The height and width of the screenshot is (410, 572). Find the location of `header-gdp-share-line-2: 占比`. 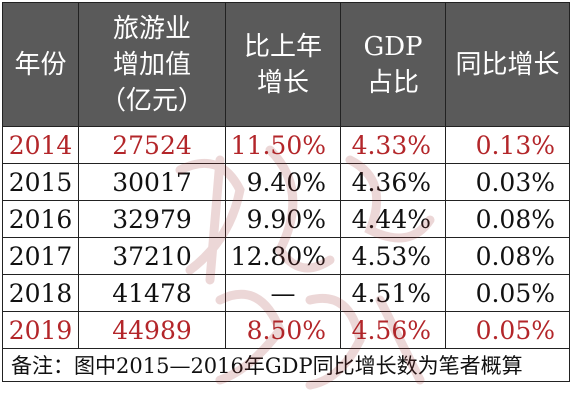

header-gdp-share-line-2: 占比 is located at coordinates (392, 82).